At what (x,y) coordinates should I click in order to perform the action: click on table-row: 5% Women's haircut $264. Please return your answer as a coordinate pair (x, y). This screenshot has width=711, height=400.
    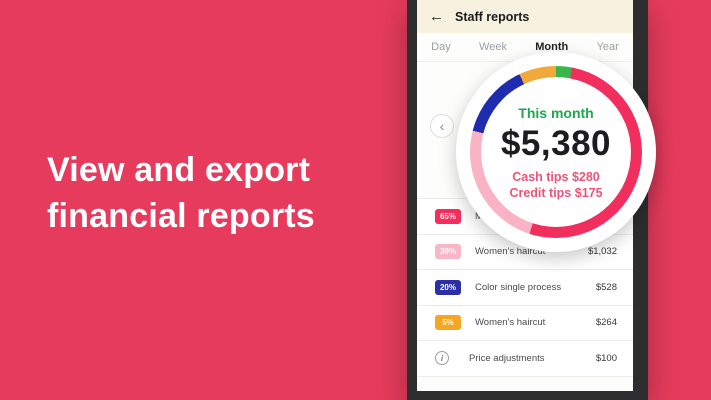
    Looking at the image, I should click on (525, 323).